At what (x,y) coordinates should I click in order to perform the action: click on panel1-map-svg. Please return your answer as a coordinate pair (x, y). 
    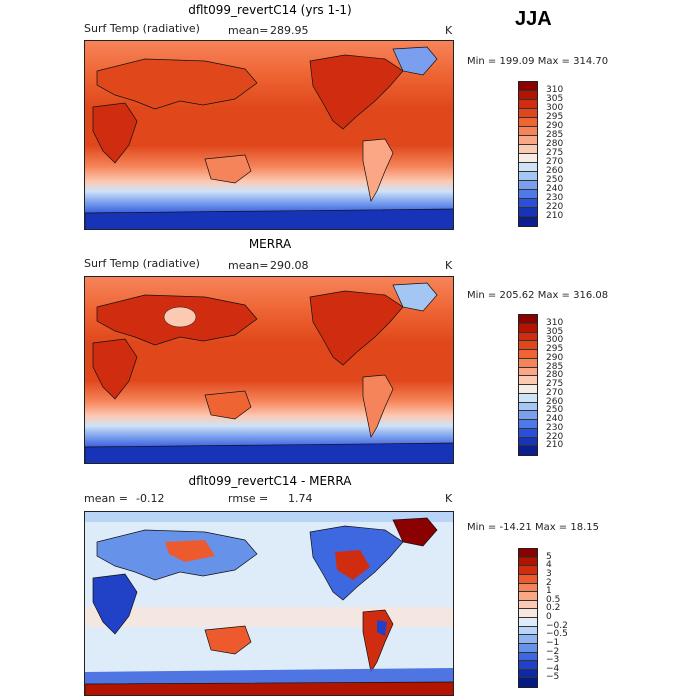
    Looking at the image, I should click on (269, 135).